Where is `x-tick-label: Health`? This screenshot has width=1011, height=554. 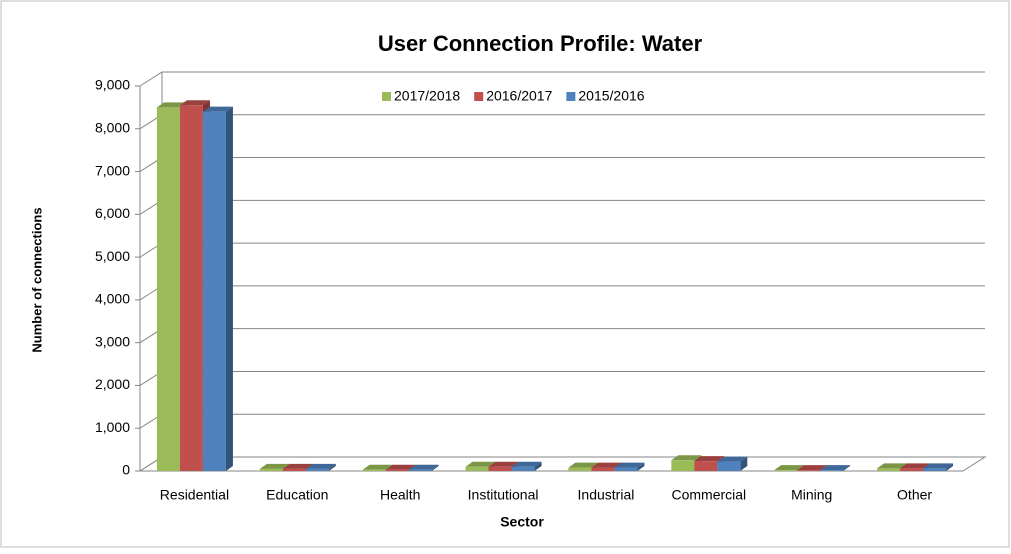
x-tick-label: Health is located at coordinates (400, 495).